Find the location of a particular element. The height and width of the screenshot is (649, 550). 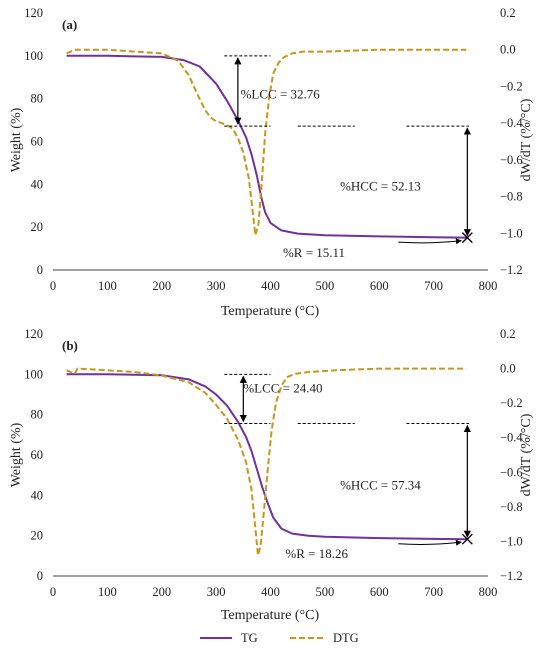

panel-b-x-tick-label: 200 is located at coordinates (161, 592).